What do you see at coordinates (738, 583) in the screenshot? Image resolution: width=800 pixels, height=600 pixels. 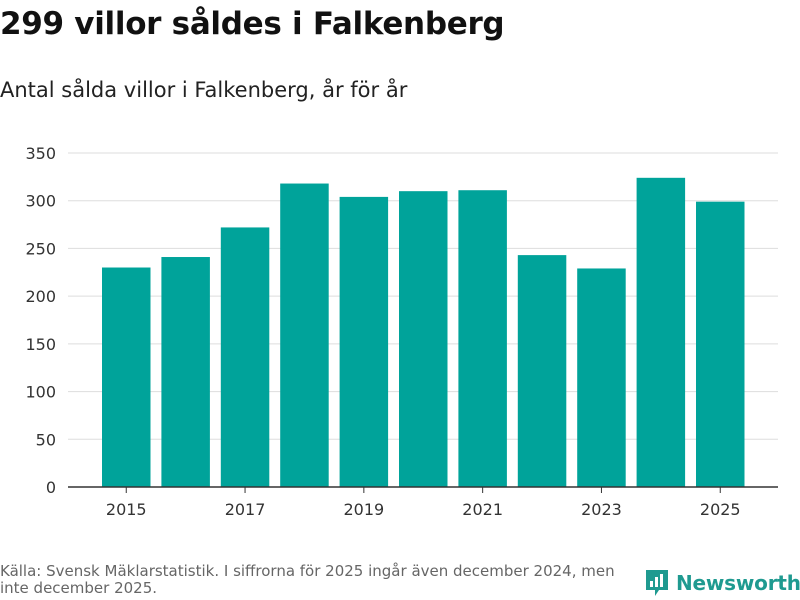 I see `brand-name: Newsworthy` at bounding box center [738, 583].